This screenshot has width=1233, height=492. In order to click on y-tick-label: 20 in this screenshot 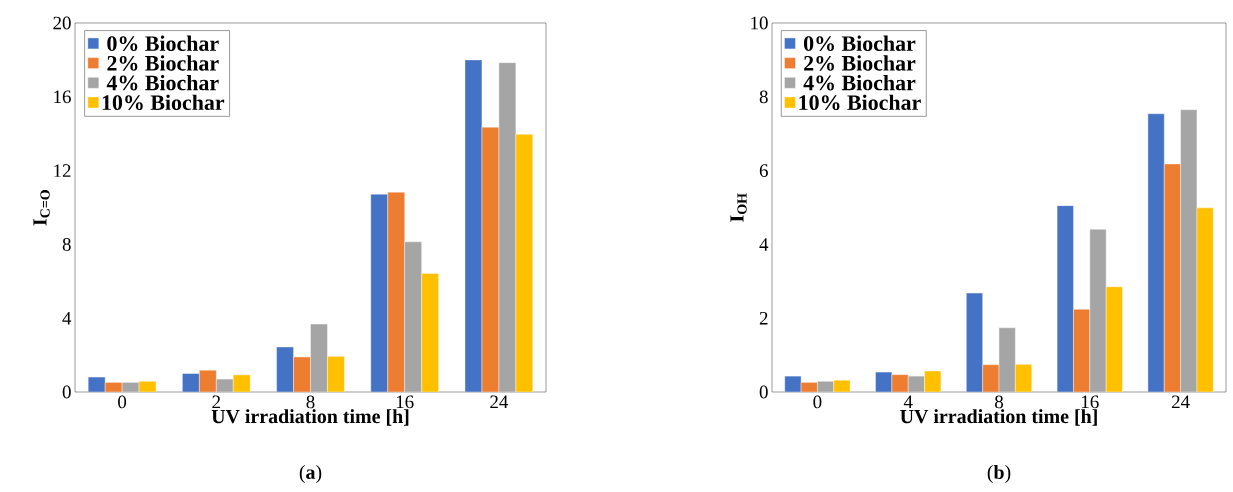, I will do `click(62, 23)`.